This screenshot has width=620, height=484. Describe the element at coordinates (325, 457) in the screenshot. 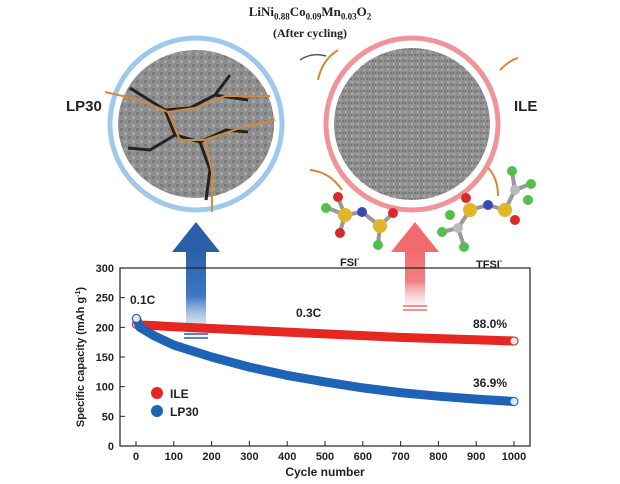

I see `x-tick-label: 500` at that location.